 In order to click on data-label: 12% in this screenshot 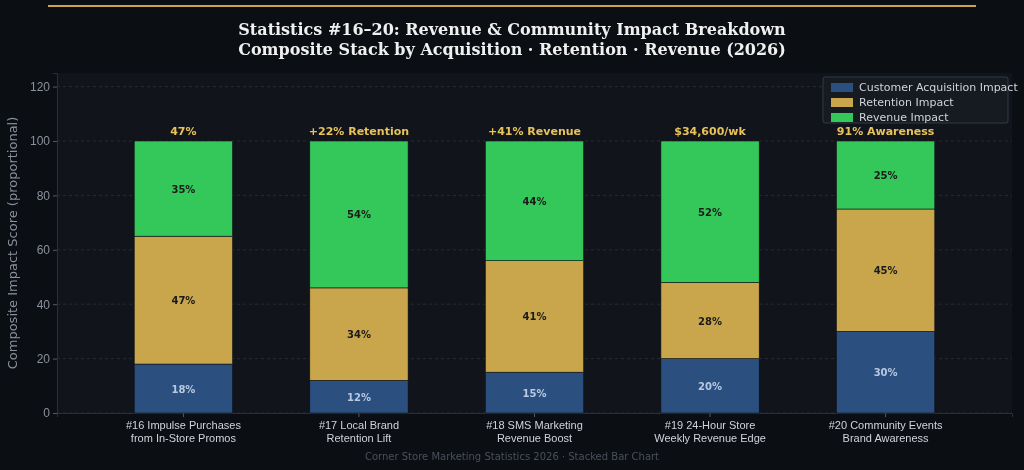, I will do `click(358, 397)`.